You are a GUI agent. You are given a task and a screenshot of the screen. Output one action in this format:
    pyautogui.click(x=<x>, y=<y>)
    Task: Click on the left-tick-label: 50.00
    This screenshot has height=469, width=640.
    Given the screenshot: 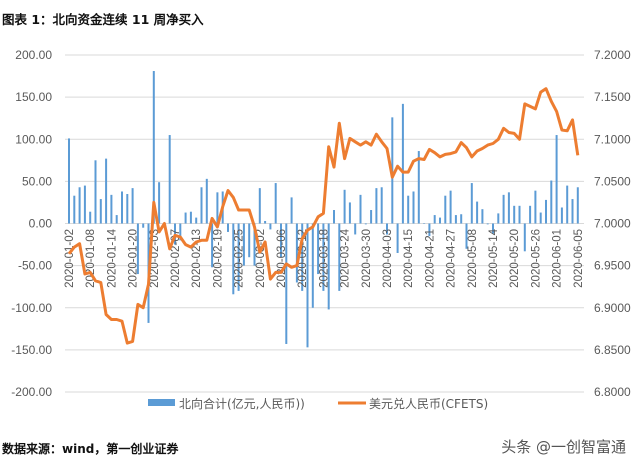 What is the action you would take?
    pyautogui.click(x=37, y=181)
    